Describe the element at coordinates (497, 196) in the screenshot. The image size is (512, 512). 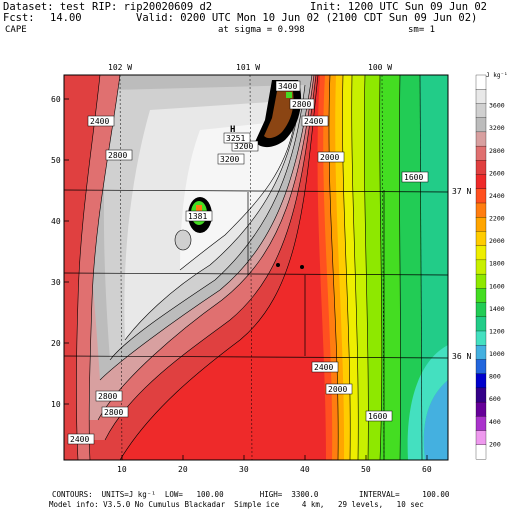
I see `colorbar-label: 2400` at that location.